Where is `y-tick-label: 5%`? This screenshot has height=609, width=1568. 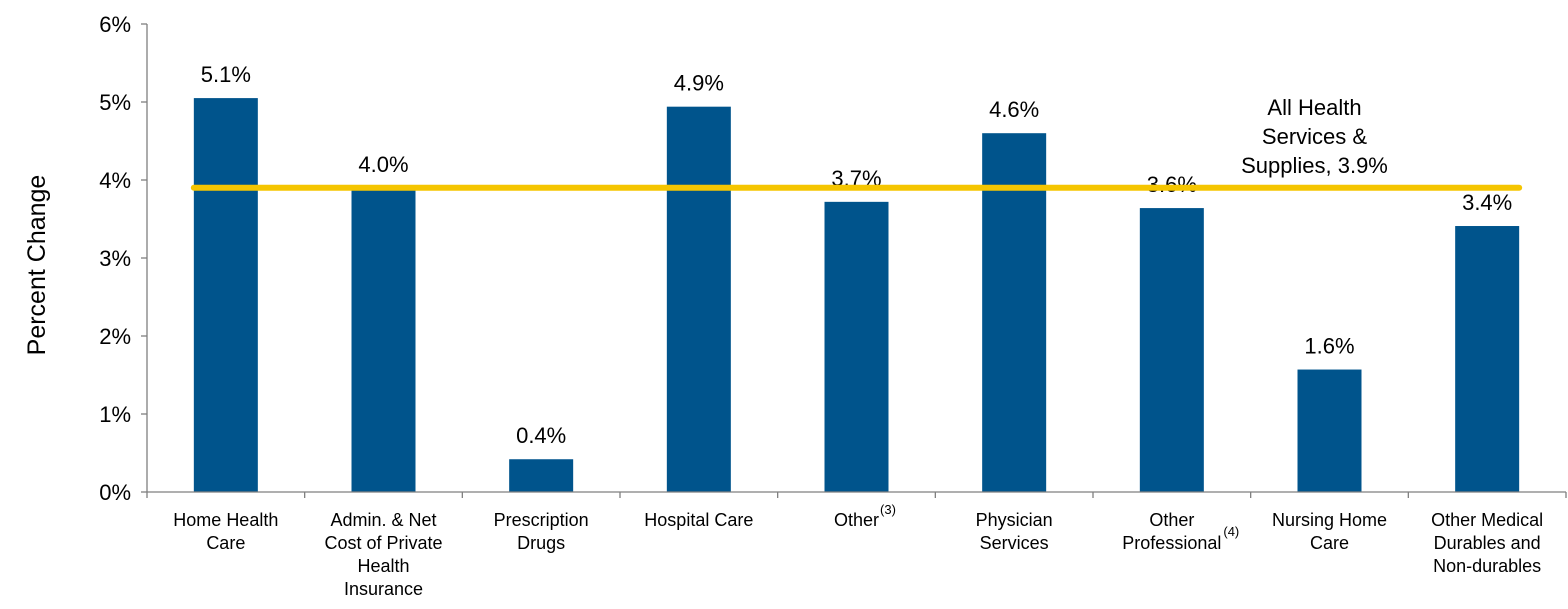 y-tick-label: 5% is located at coordinates (115, 102).